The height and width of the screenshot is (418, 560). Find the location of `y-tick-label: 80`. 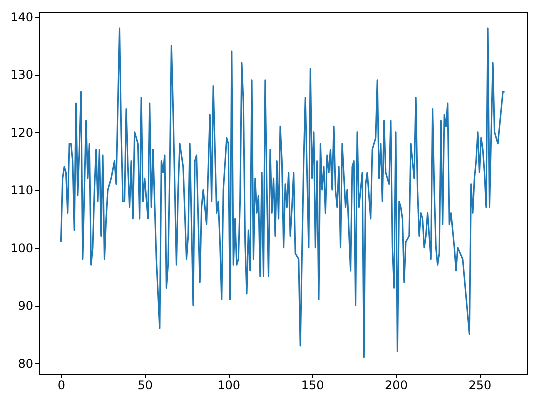

y-tick-label: 80 is located at coordinates (26, 363).